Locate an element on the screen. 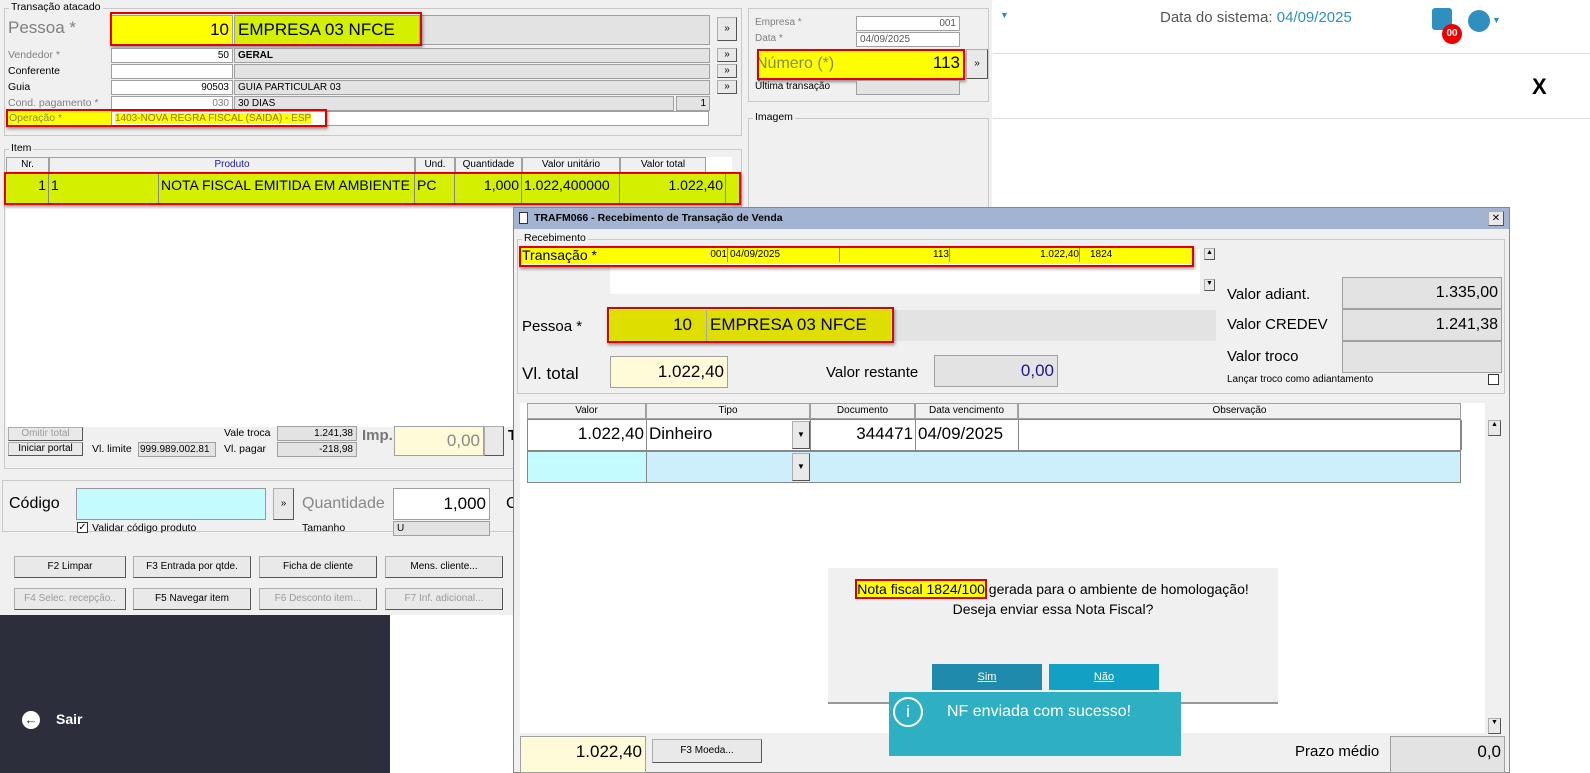 Image resolution: width=1590 pixels, height=773 pixels. data-label: Data * is located at coordinates (769, 38).